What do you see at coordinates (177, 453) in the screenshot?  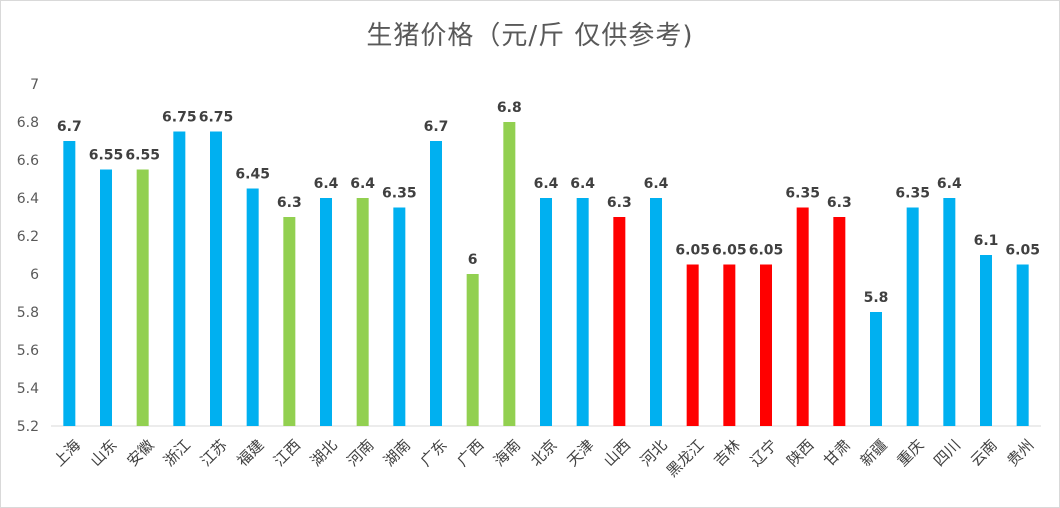 I see `x-tick-label: 浙江` at bounding box center [177, 453].